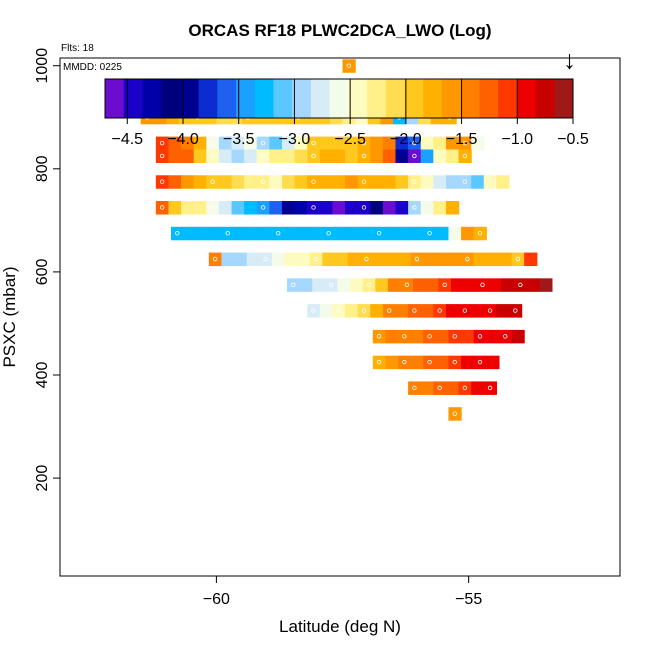 This screenshot has height=655, width=650. Describe the element at coordinates (569, 60) in the screenshot. I see `down-arrow-icon: ↓` at that location.